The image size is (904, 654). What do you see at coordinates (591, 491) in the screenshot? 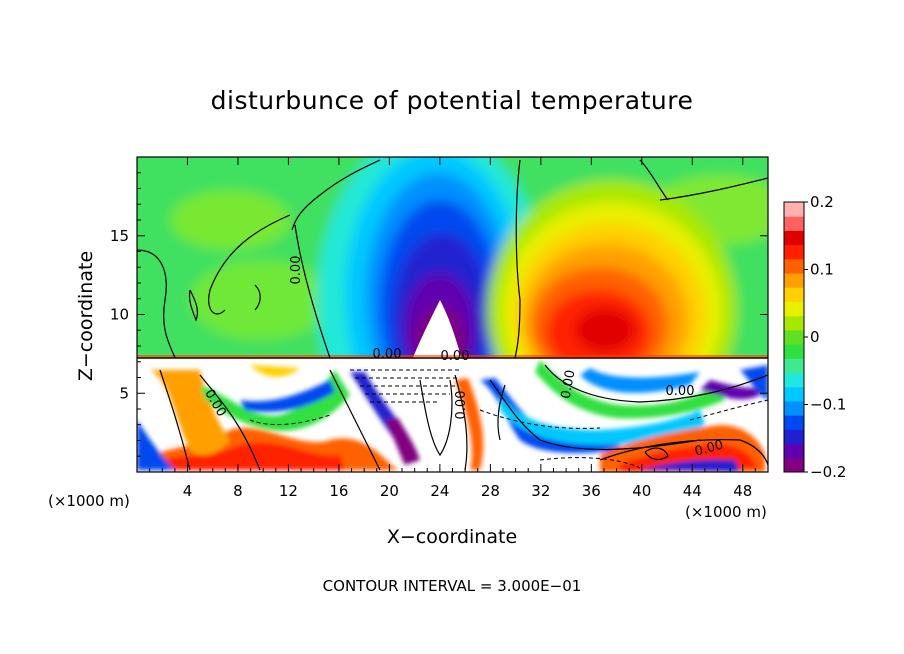
I see `x-tick-label: 36` at bounding box center [591, 491].